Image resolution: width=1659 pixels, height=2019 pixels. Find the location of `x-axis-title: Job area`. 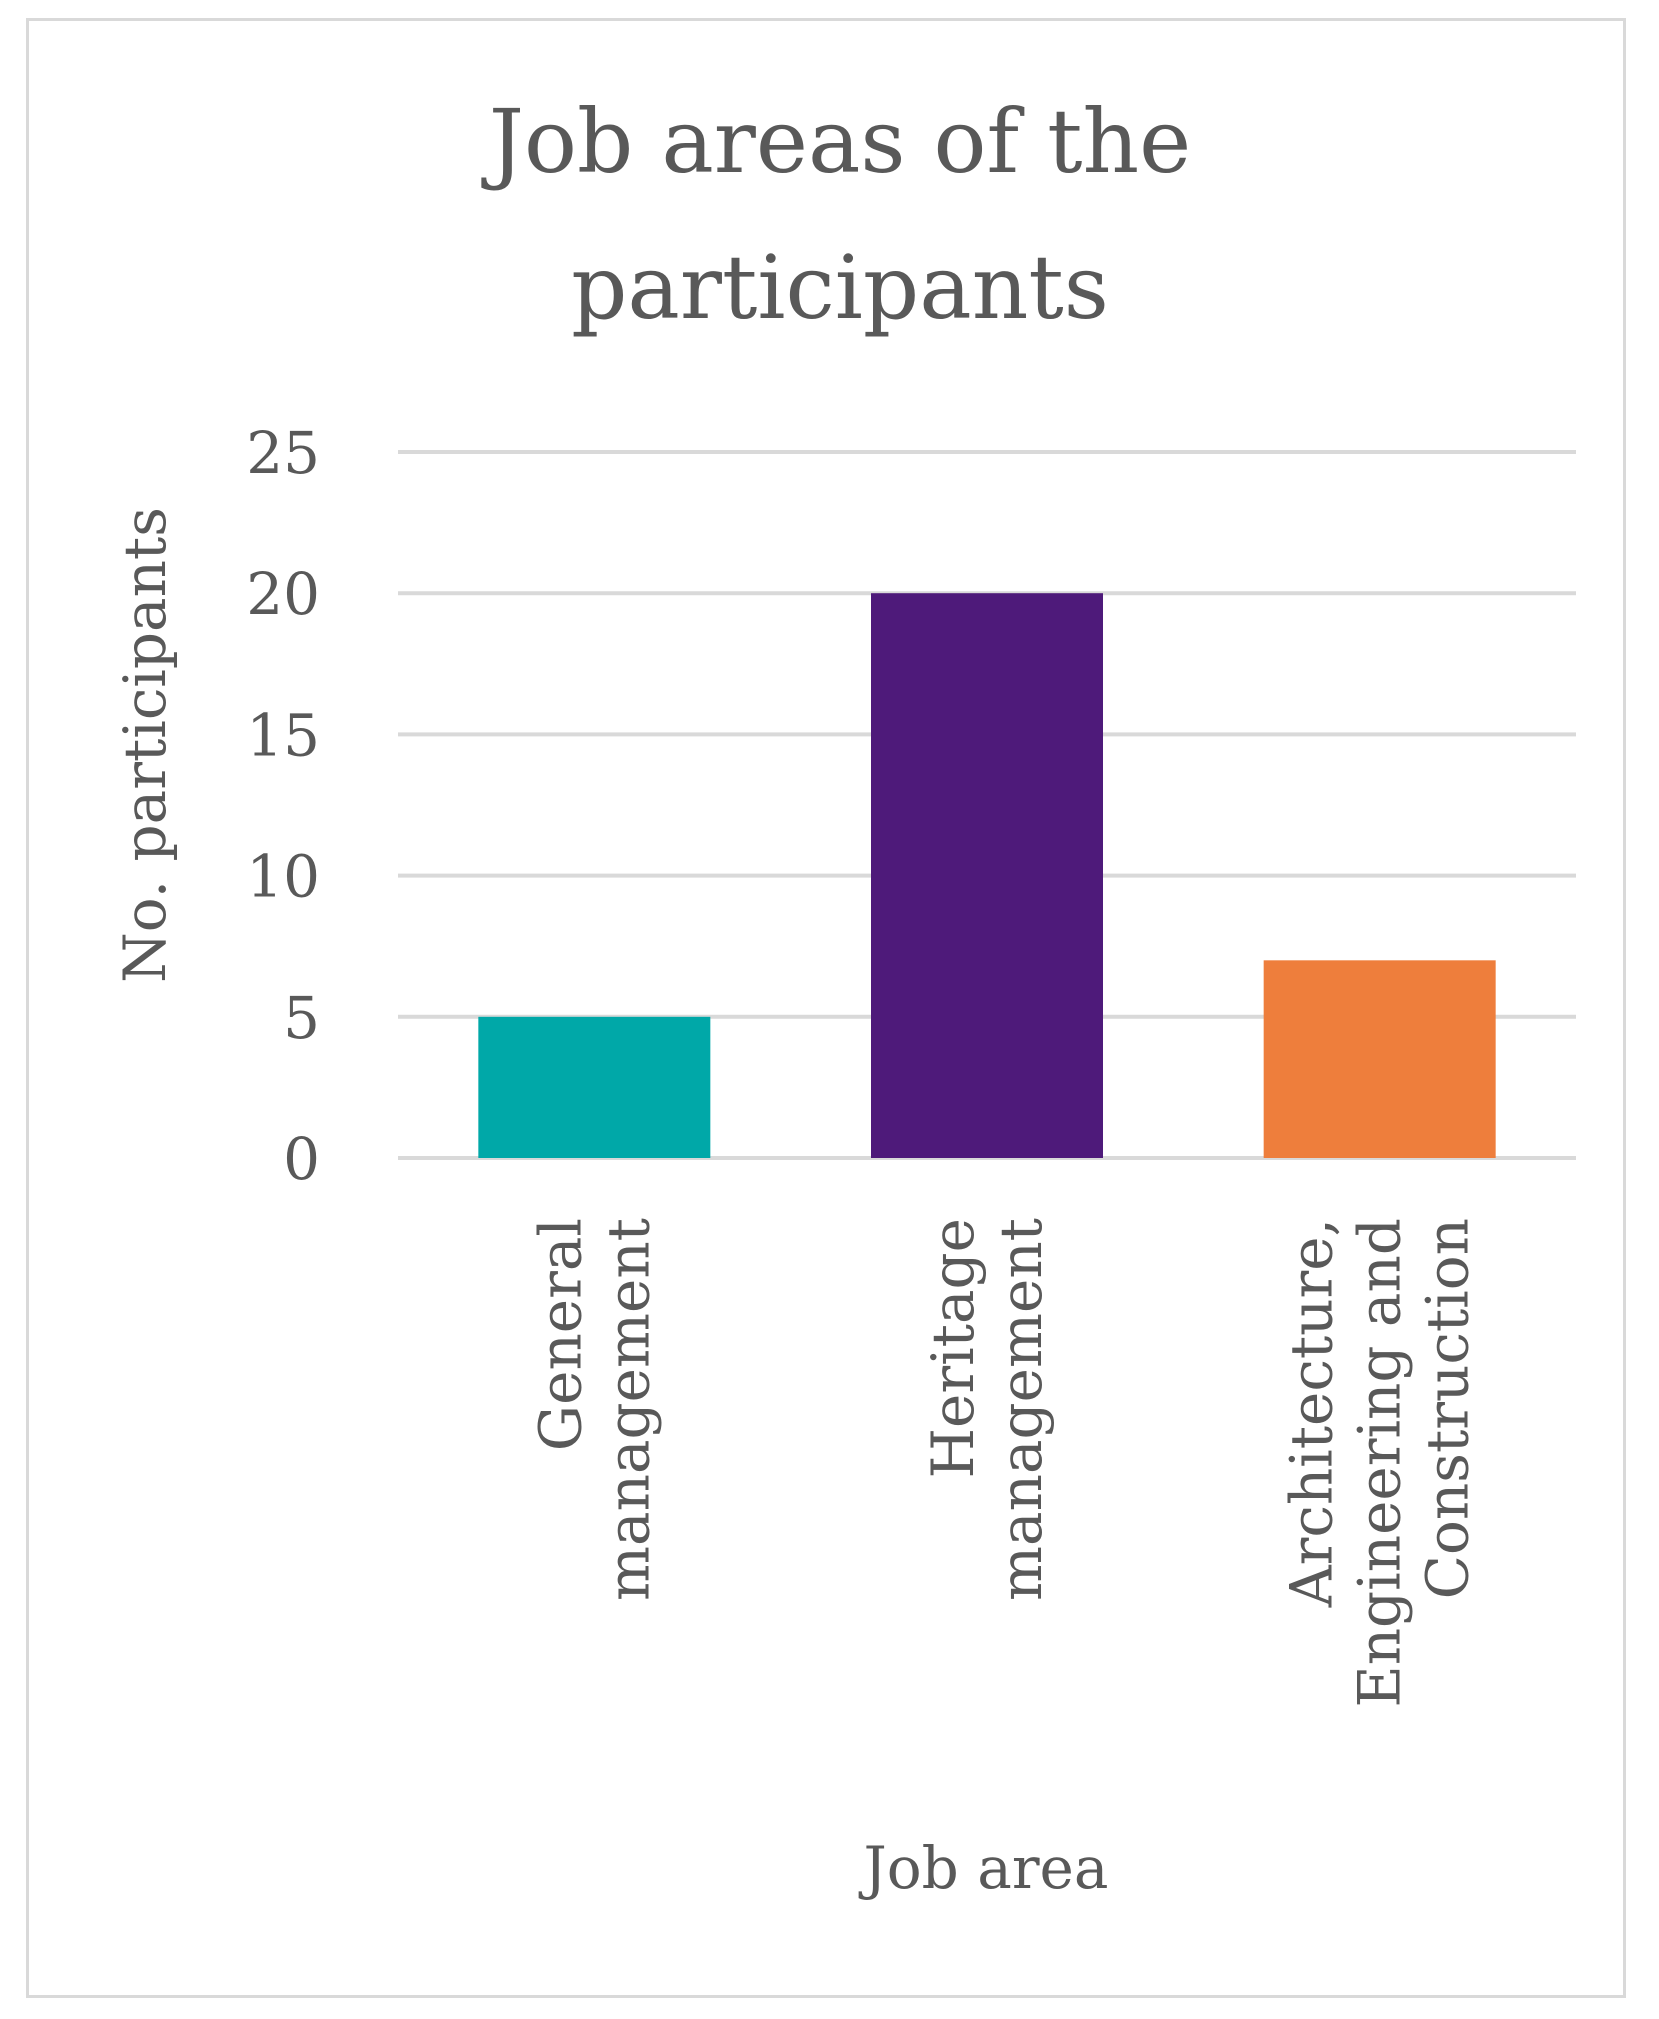

x-axis-title: Job area is located at coordinates (984, 1868).